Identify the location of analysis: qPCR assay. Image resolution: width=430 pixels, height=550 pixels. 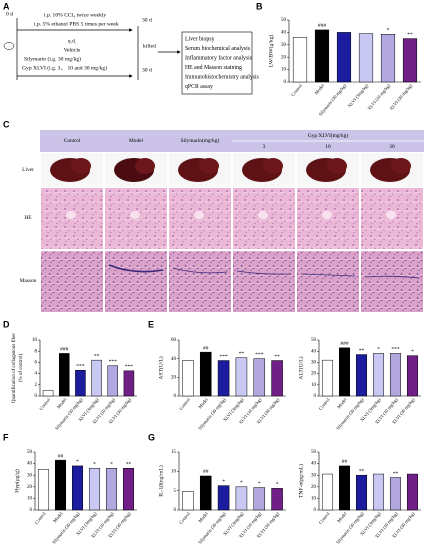
(199, 87).